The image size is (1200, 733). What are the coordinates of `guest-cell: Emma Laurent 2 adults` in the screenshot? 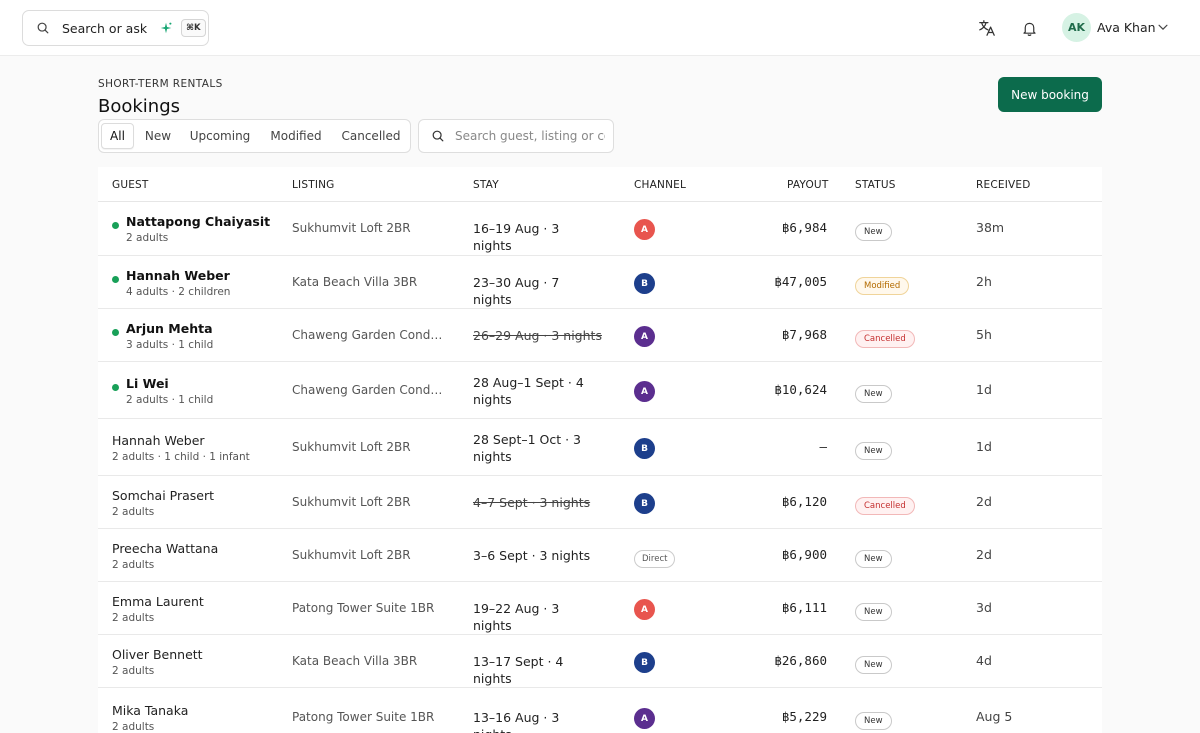 It's located at (158, 609).